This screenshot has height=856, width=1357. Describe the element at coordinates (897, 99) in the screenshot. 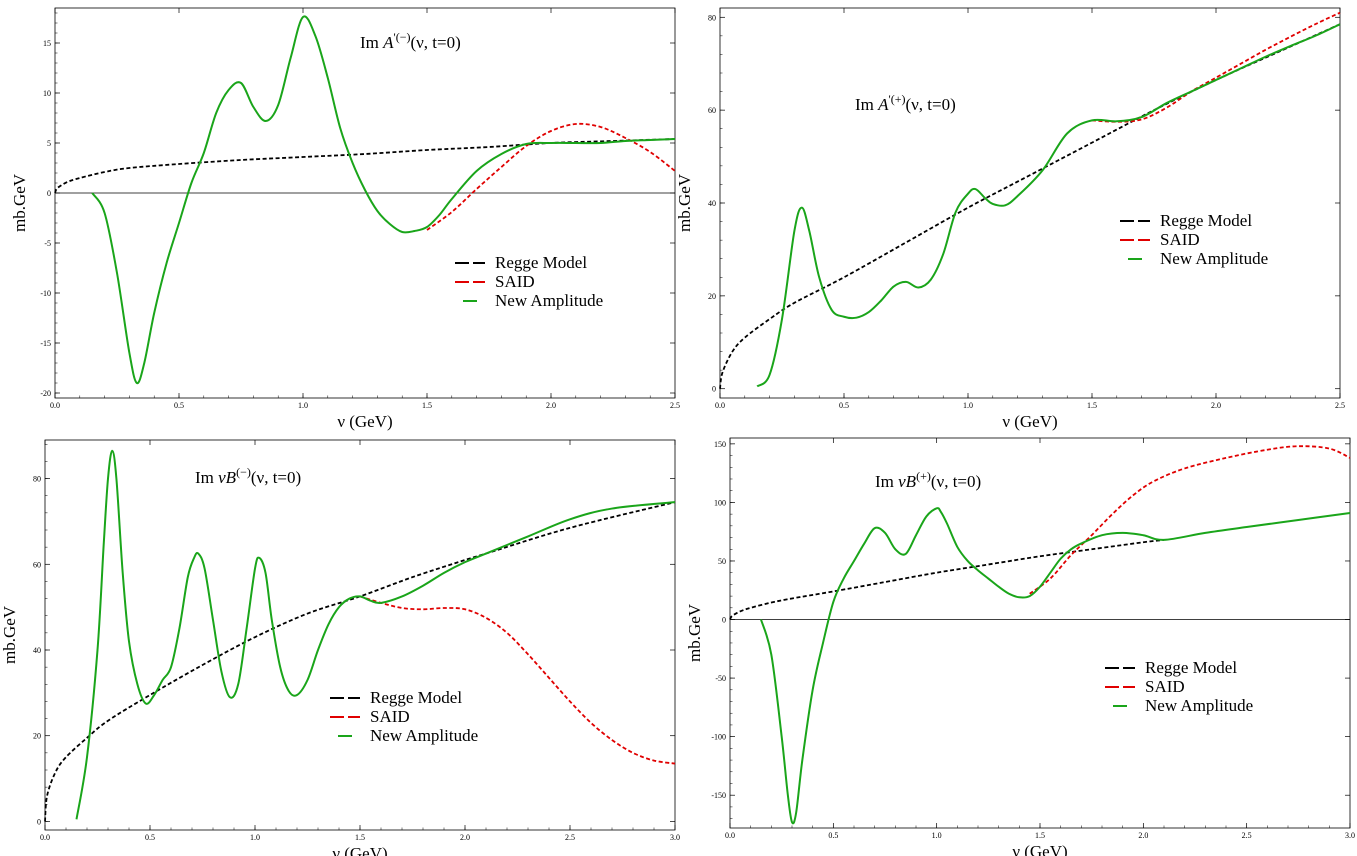

I see `annotation-sup: '(+)` at that location.